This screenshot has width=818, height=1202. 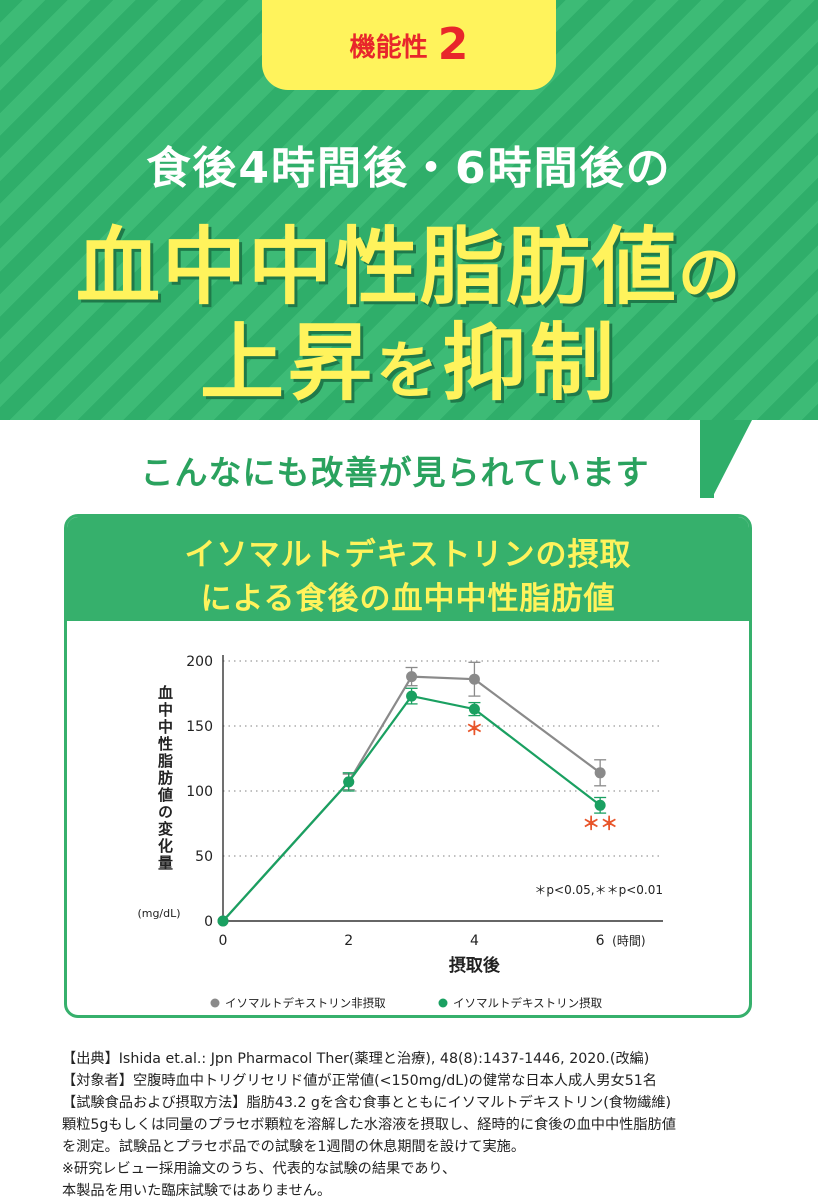 I want to click on y-tick-label: 50, so click(x=204, y=857).